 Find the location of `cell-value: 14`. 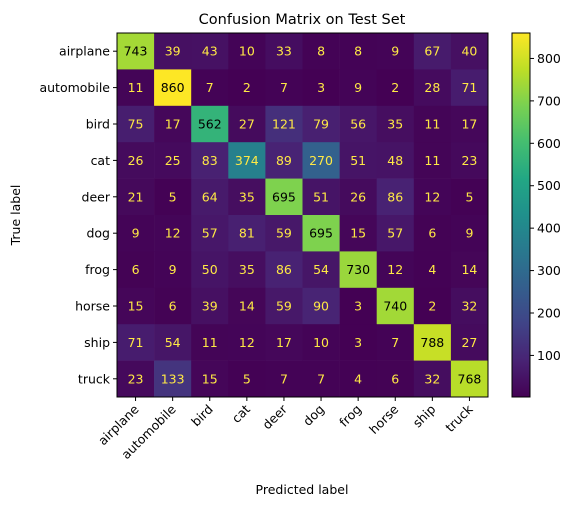

cell-value: 14 is located at coordinates (469, 269).